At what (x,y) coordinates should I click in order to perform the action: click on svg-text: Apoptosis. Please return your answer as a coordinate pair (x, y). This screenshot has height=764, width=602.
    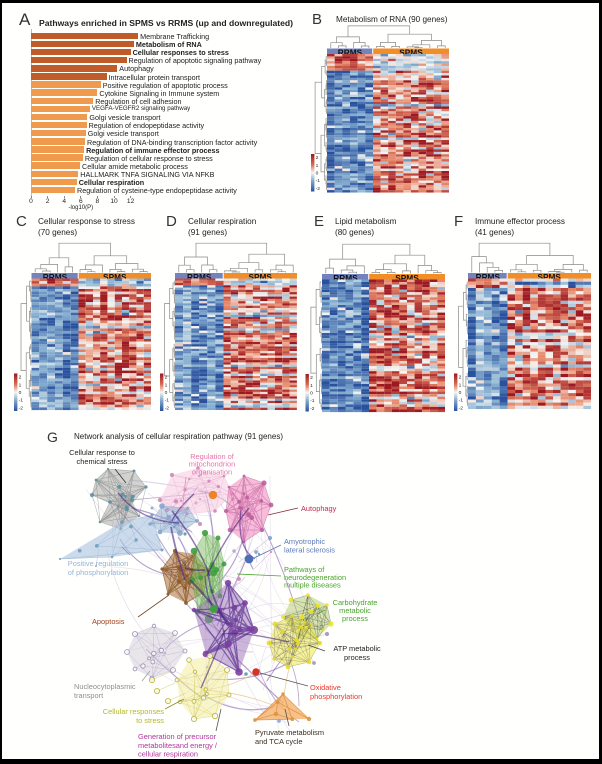
    Looking at the image, I should click on (108, 621).